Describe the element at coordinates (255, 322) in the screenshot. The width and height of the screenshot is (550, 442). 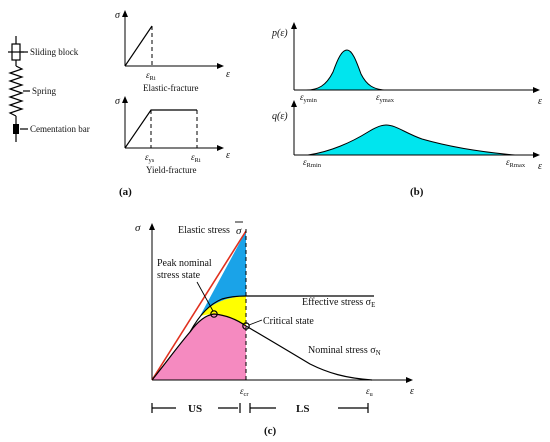
I see `critical-leader` at that location.